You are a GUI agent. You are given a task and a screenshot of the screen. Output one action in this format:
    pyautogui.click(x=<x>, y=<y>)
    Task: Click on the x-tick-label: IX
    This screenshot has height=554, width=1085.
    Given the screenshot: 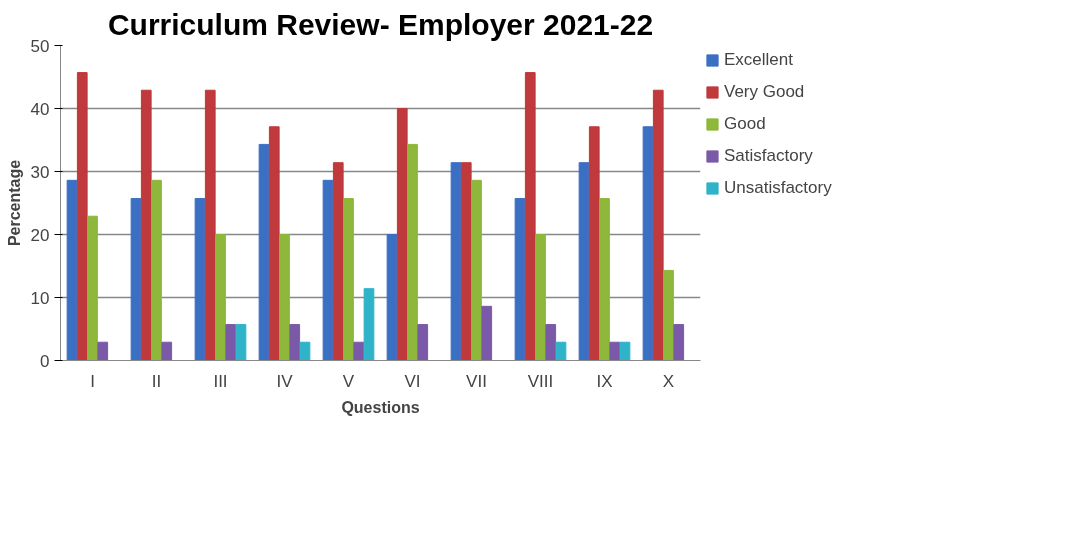 What is the action you would take?
    pyautogui.click(x=604, y=381)
    